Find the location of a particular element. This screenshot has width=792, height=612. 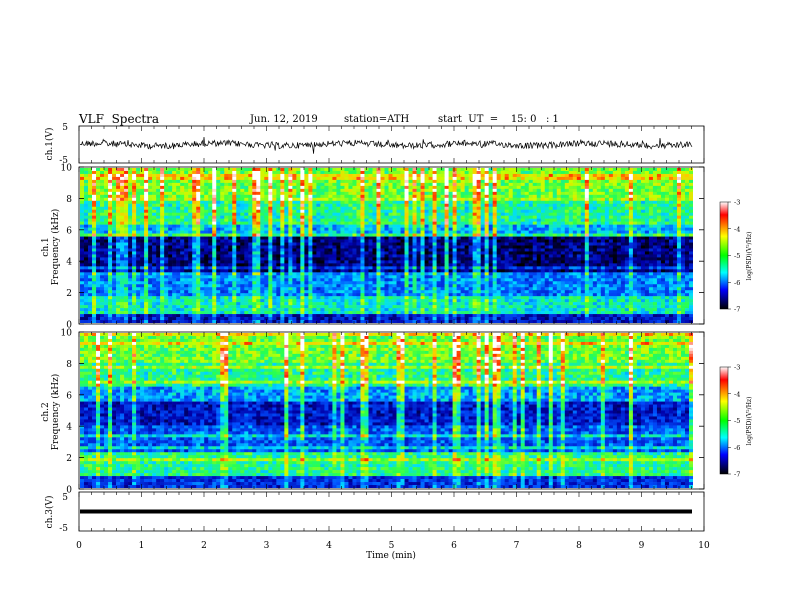

ch1-waveform-trace is located at coordinates (386, 145).